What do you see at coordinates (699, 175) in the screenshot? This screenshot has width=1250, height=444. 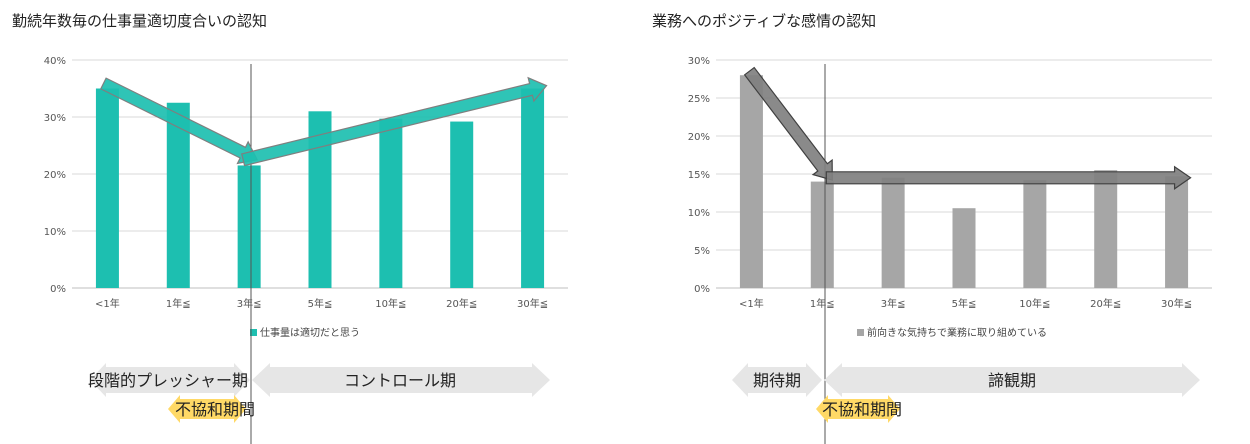 I see `y-tick-label: 15%` at bounding box center [699, 175].